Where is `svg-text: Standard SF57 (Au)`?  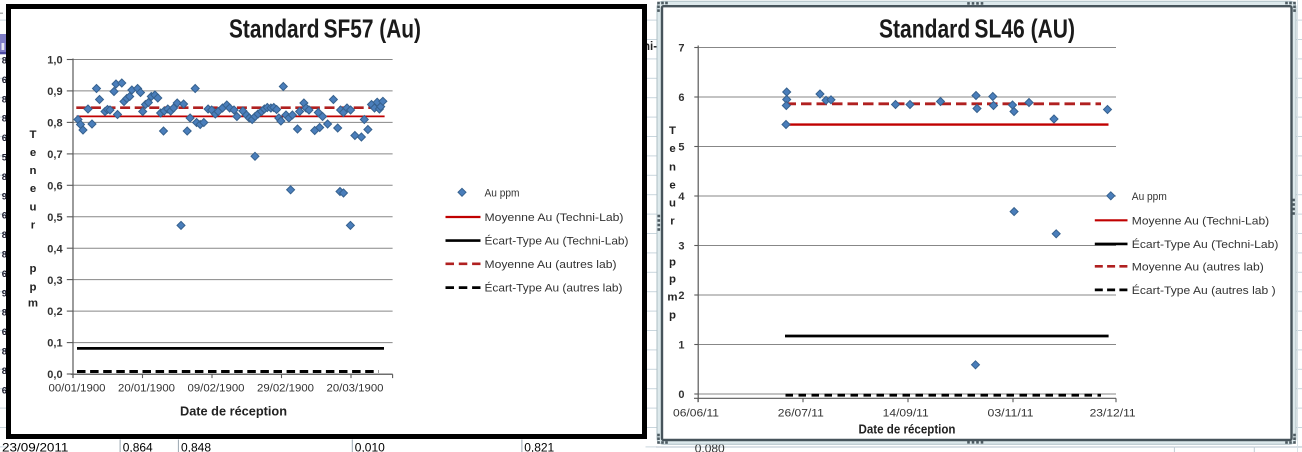 svg-text: Standard SF57 (Au) is located at coordinates (325, 29).